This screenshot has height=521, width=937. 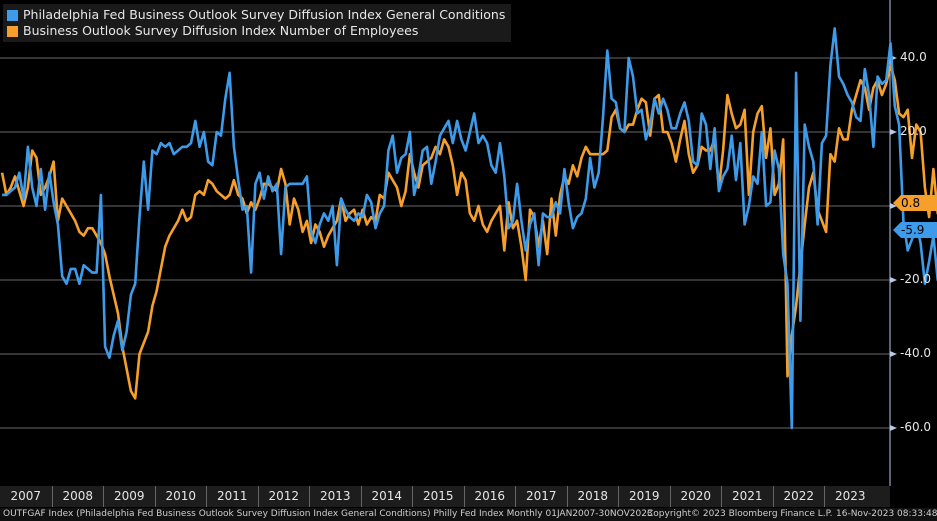 I want to click on x-tick-label: 2009, so click(x=129, y=496).